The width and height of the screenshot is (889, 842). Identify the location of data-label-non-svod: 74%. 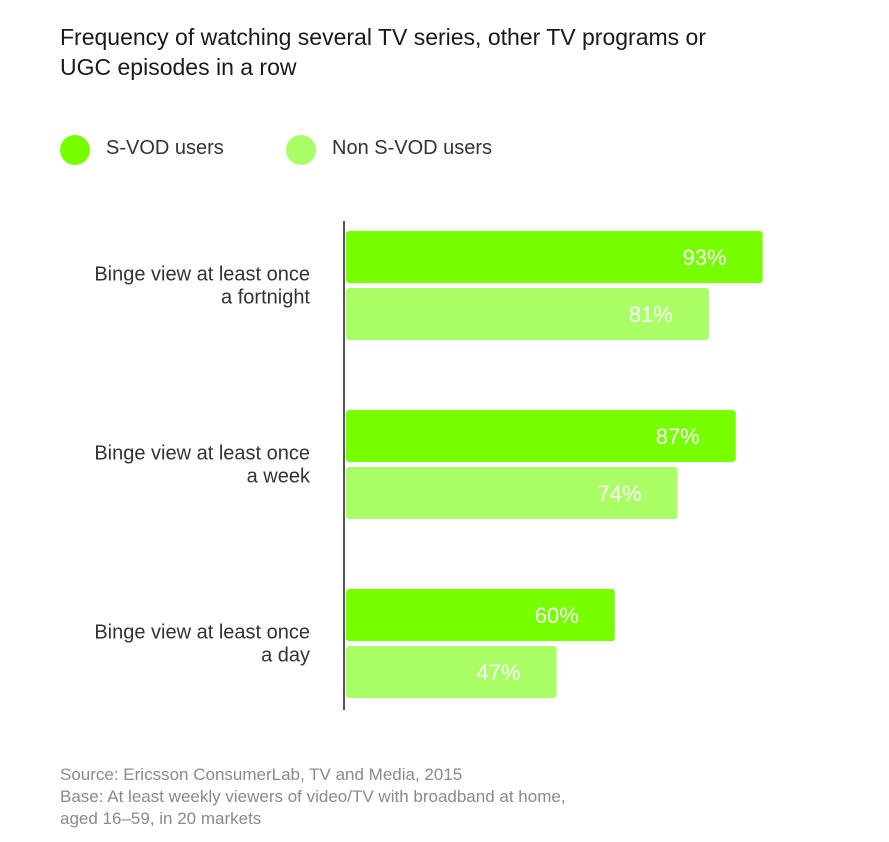
(619, 493).